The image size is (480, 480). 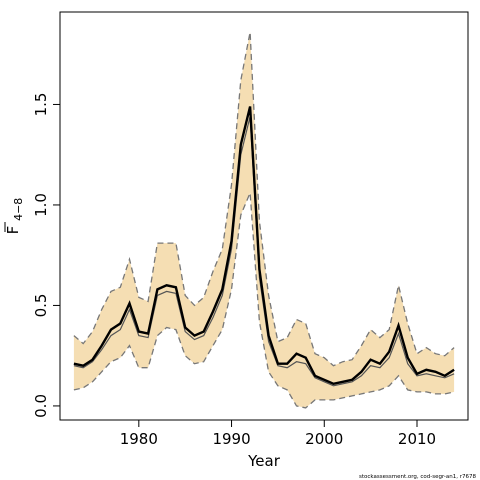 I want to click on x-tick-label: 2000, so click(x=324, y=439).